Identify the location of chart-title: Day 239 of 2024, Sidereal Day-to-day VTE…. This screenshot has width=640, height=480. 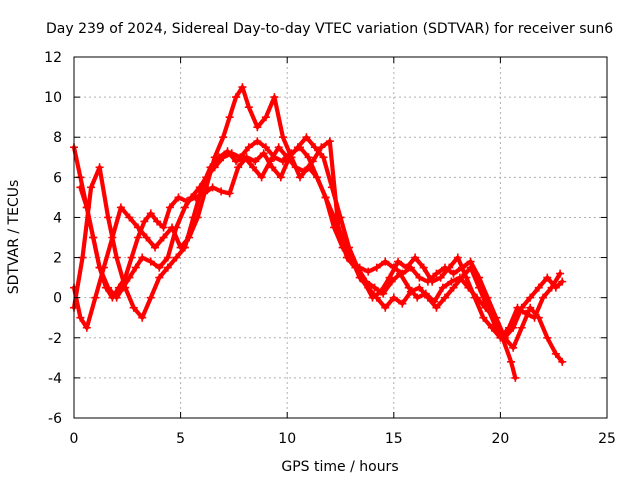
(329, 29).